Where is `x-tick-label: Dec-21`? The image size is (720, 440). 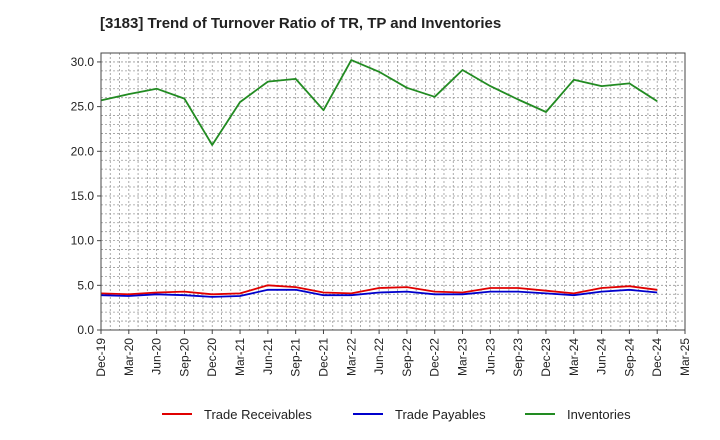
x-tick-label: Dec-21 is located at coordinates (323, 357).